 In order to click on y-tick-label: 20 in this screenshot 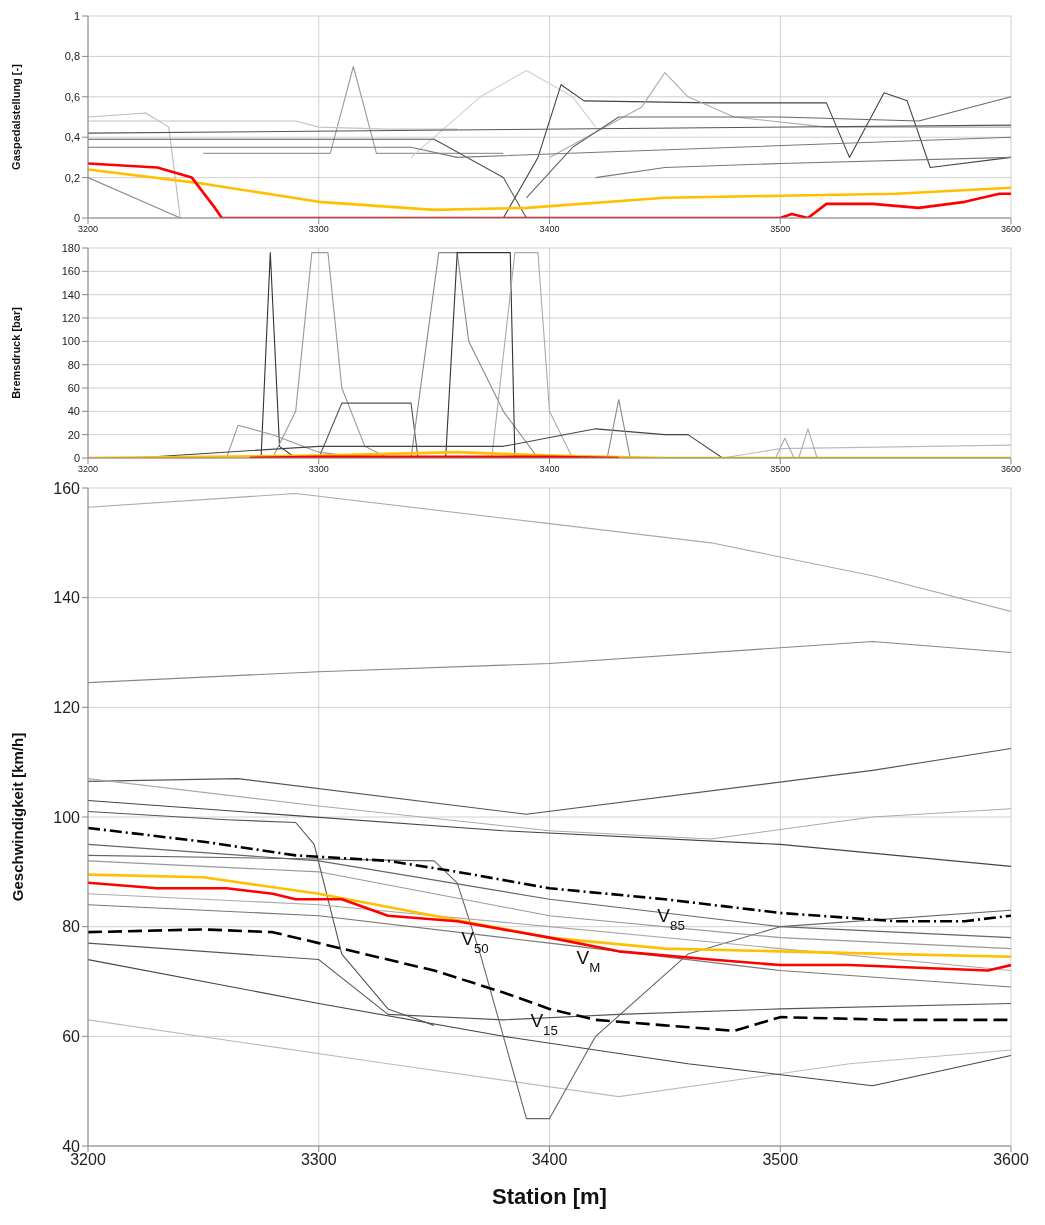, I will do `click(73, 434)`.